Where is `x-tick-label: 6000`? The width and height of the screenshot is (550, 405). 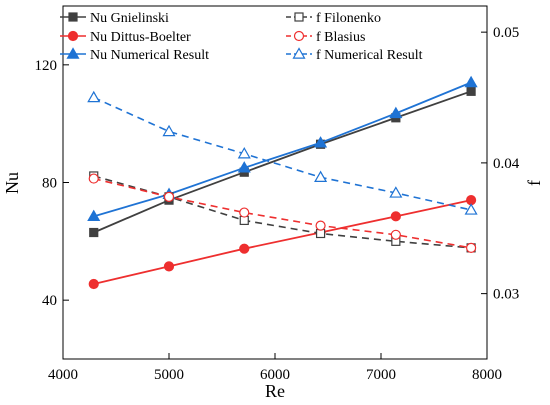 x-tick-label: 6000 is located at coordinates (275, 375).